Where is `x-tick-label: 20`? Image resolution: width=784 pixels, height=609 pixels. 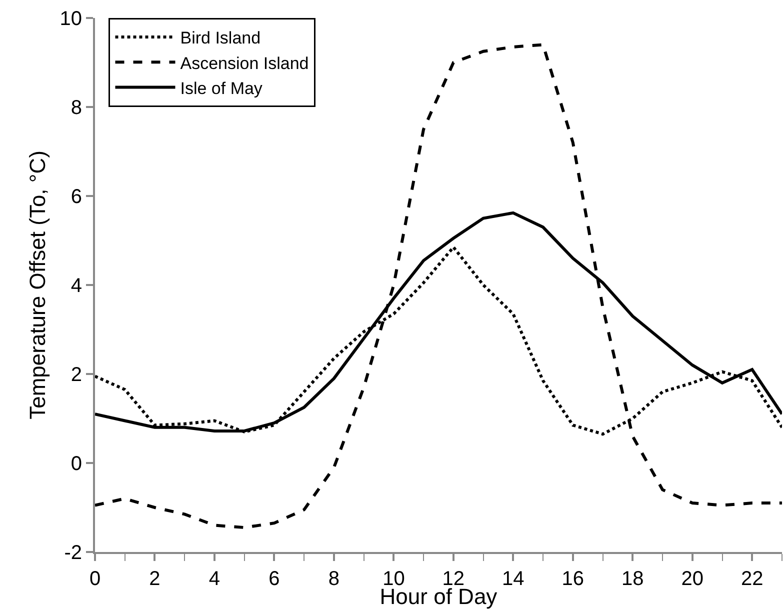 x-tick-label: 20 is located at coordinates (692, 579).